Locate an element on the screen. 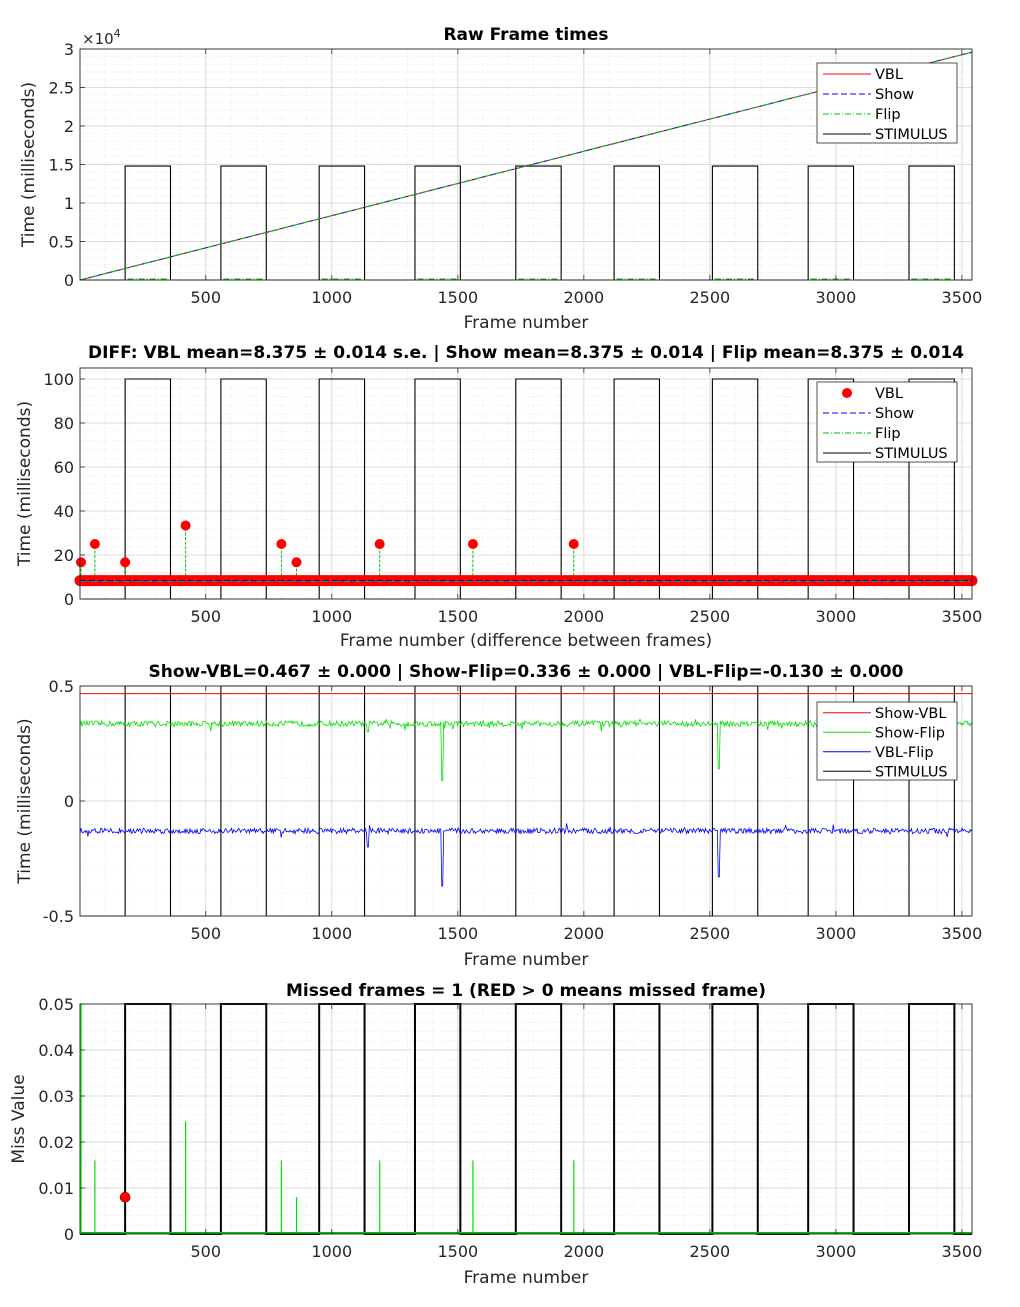  y-exponent-label: ×10⁴ is located at coordinates (101, 37).